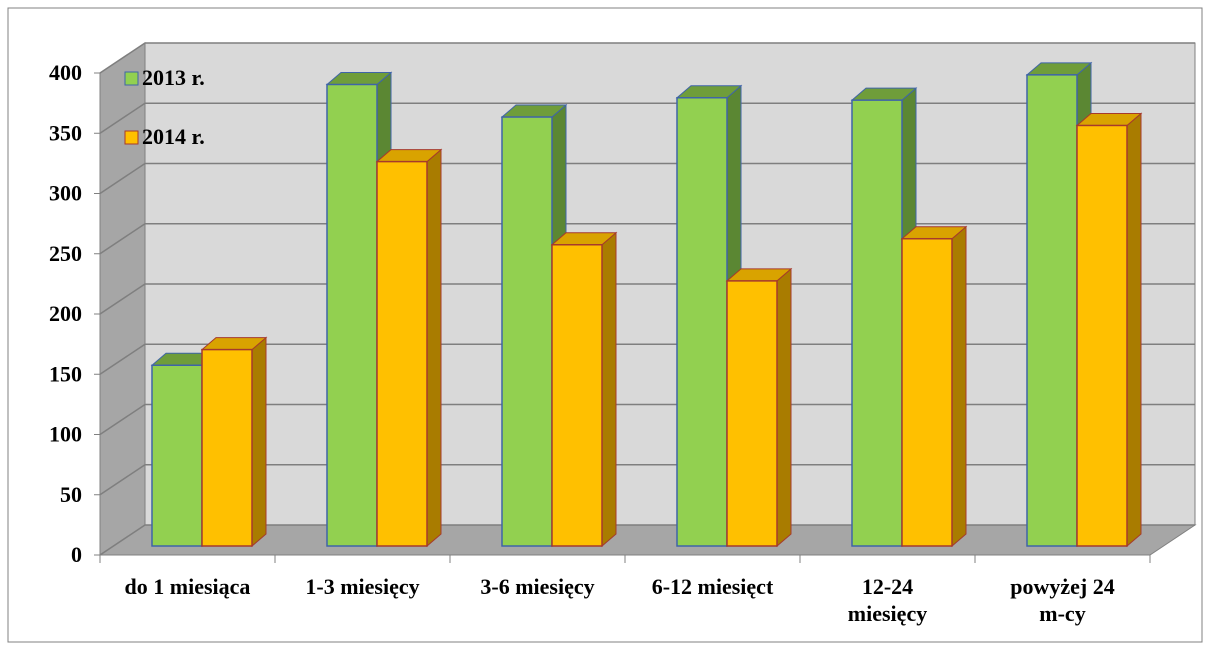 This screenshot has height=650, width=1210. I want to click on x-category-label: m-cy, so click(1062, 613).